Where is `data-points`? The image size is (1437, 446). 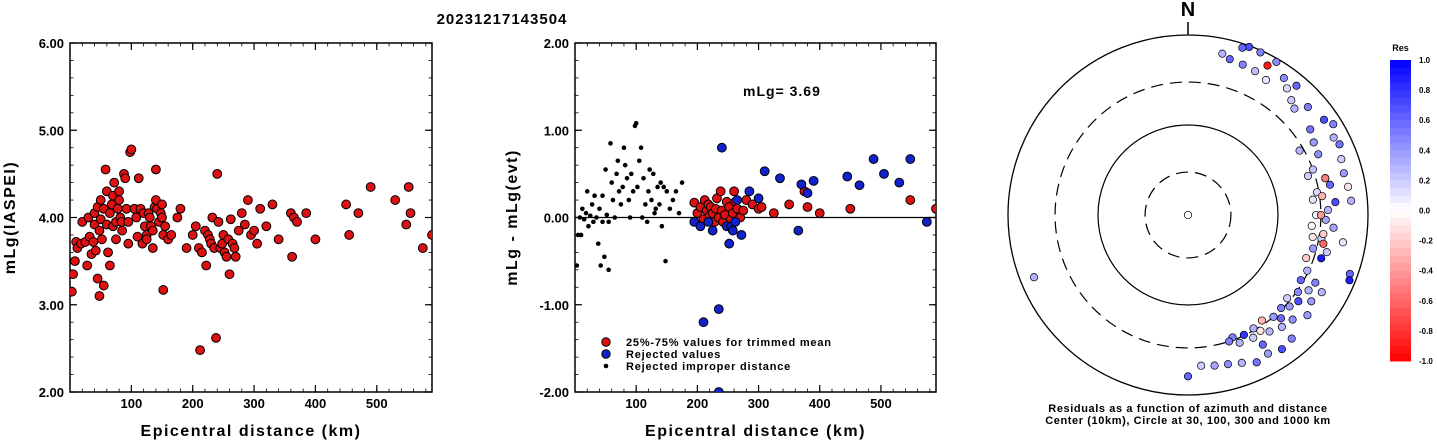
data-points is located at coordinates (251, 250).